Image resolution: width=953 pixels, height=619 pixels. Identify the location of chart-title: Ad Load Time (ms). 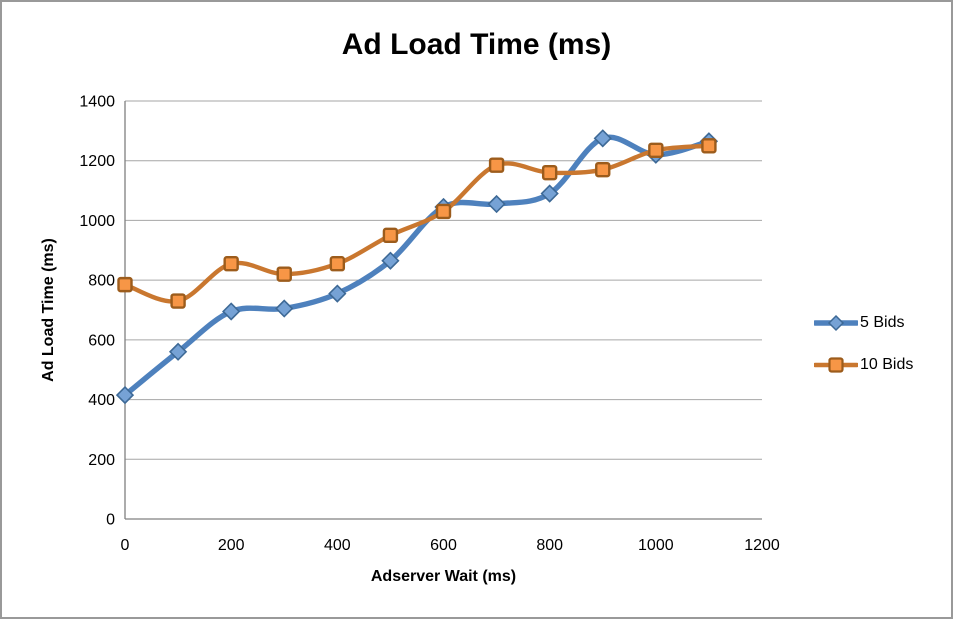
(476, 44).